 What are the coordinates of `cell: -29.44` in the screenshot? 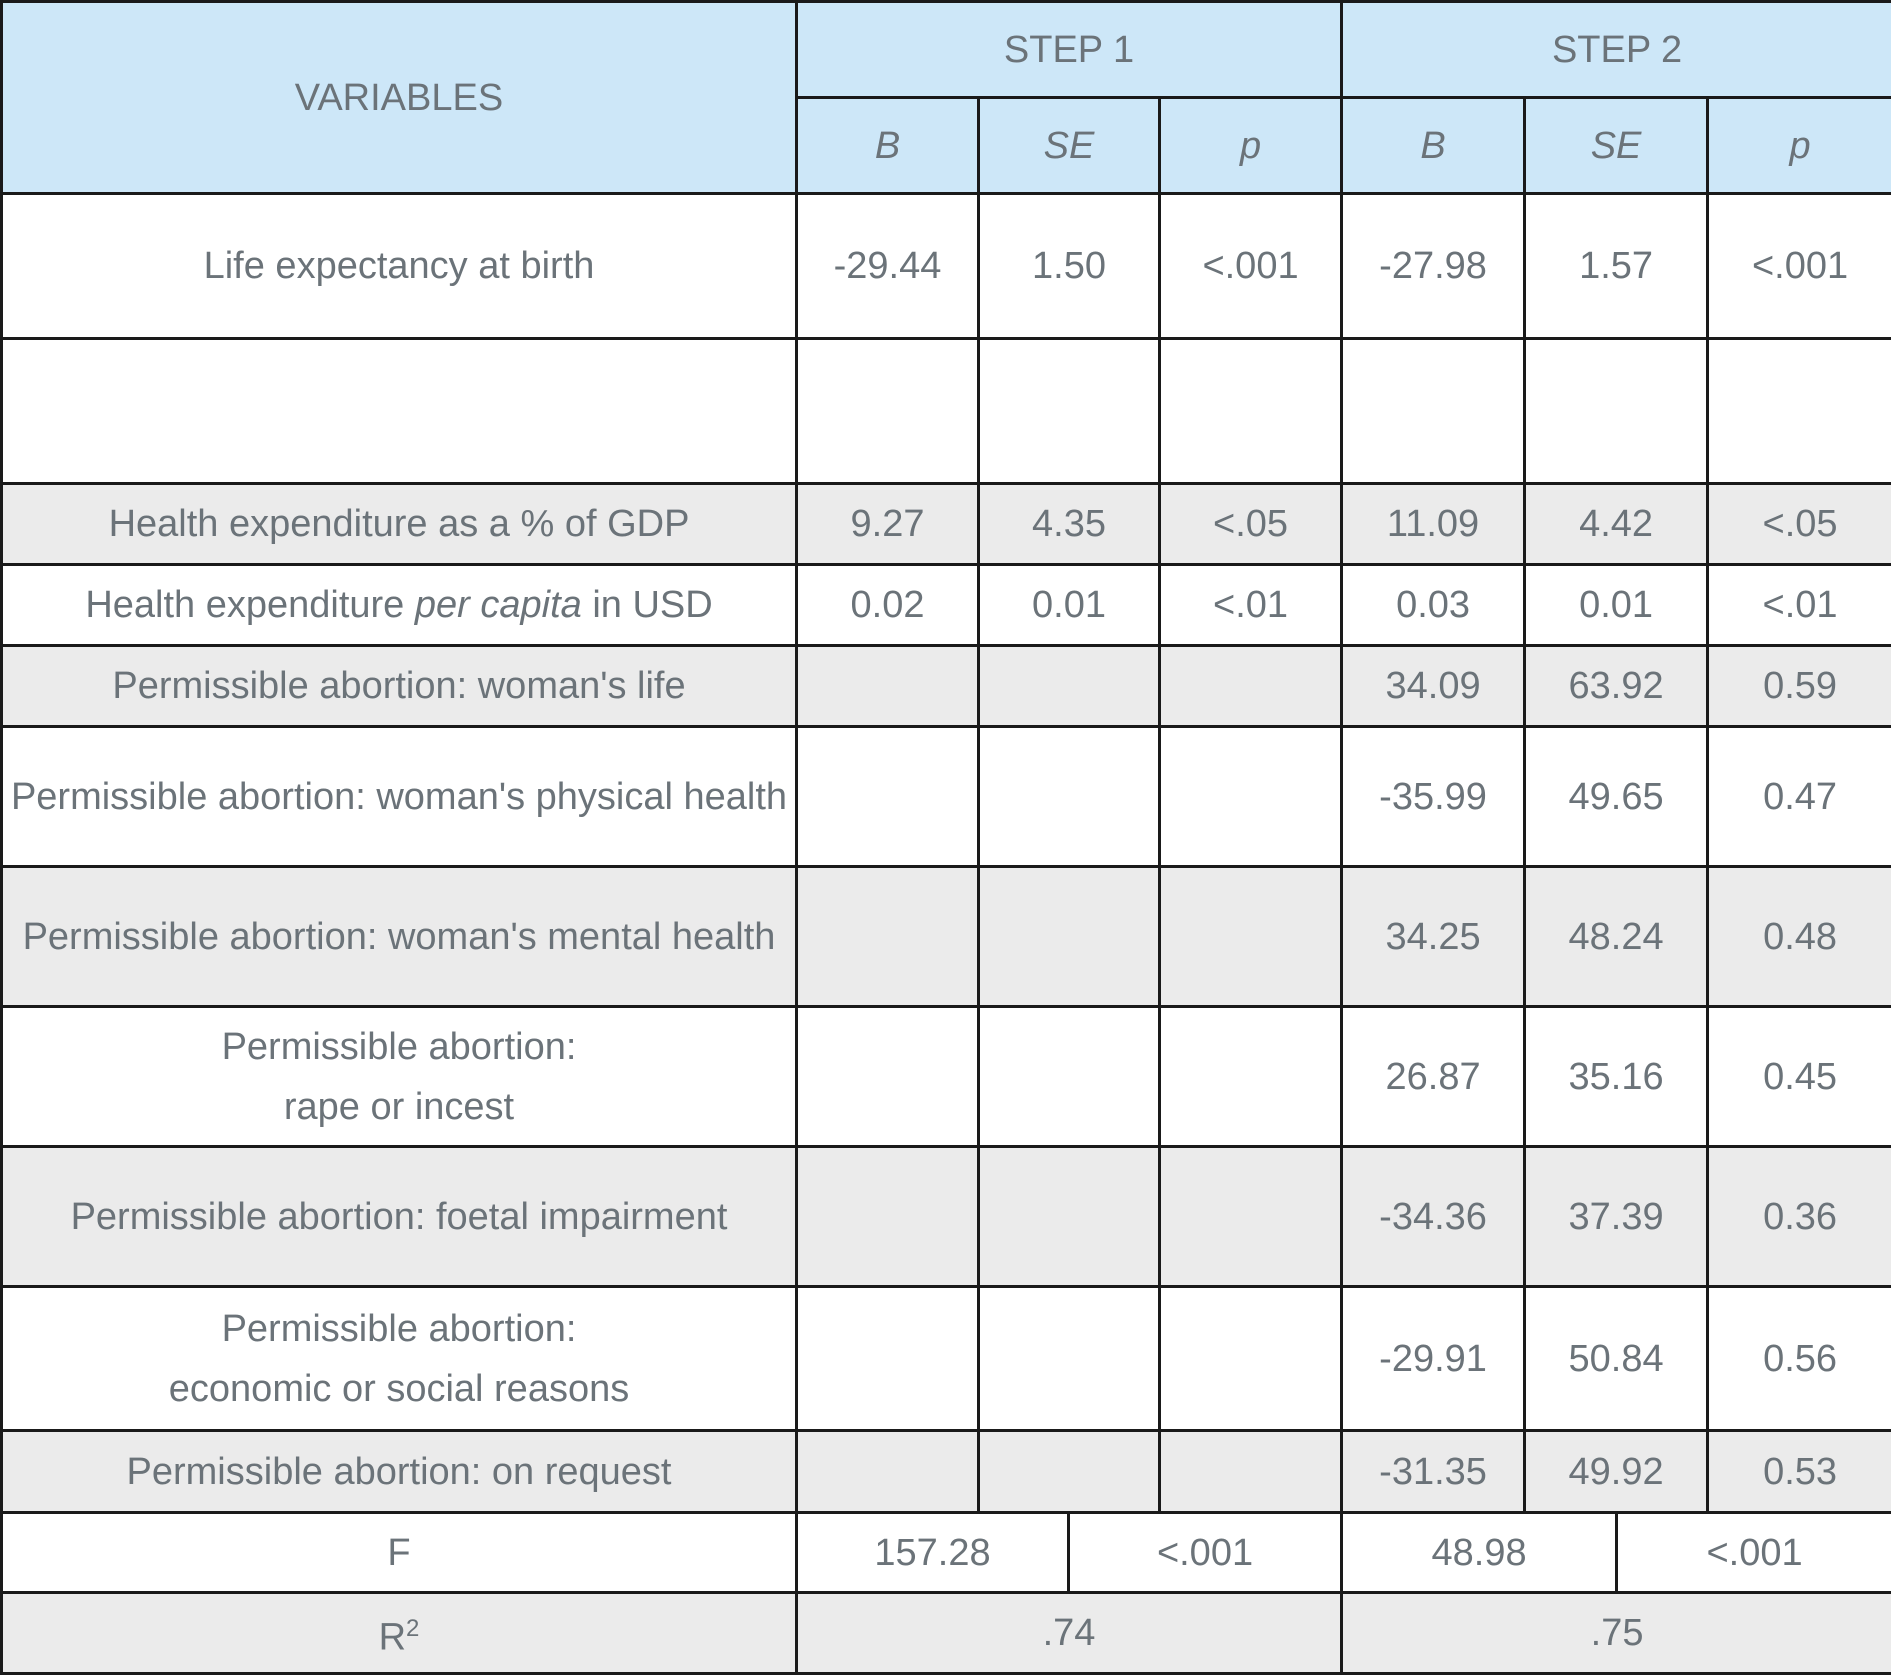 It's located at (888, 266).